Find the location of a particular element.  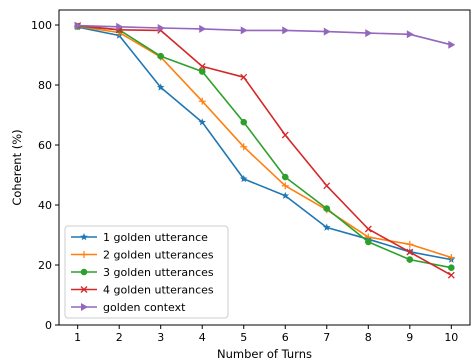

x-tick-label: 8 is located at coordinates (368, 337).